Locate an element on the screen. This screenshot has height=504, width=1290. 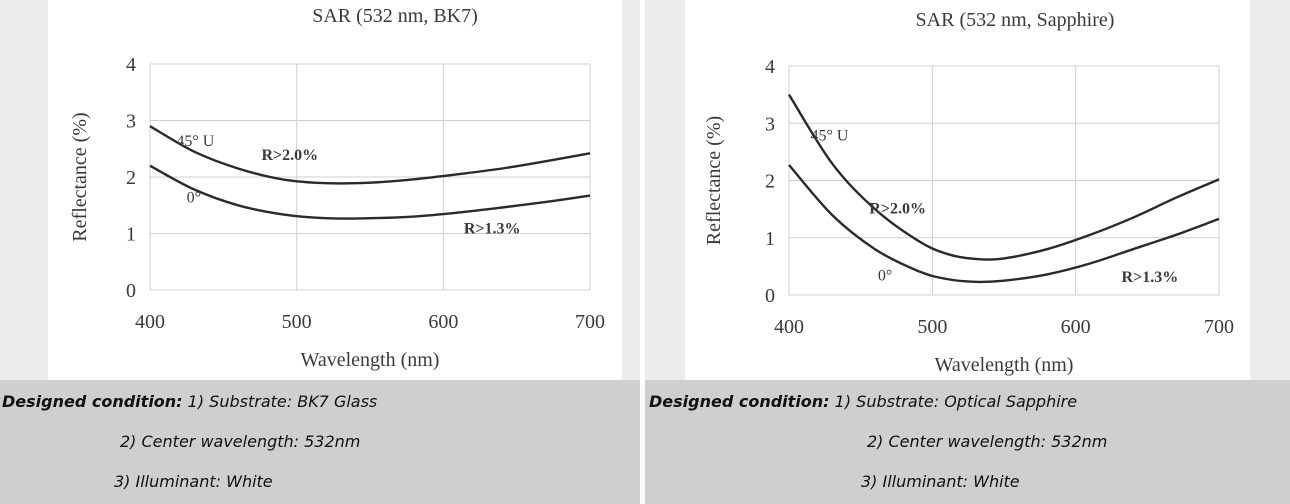
chart-title: SAR (532 nm, Sapphire) is located at coordinates (1015, 20).